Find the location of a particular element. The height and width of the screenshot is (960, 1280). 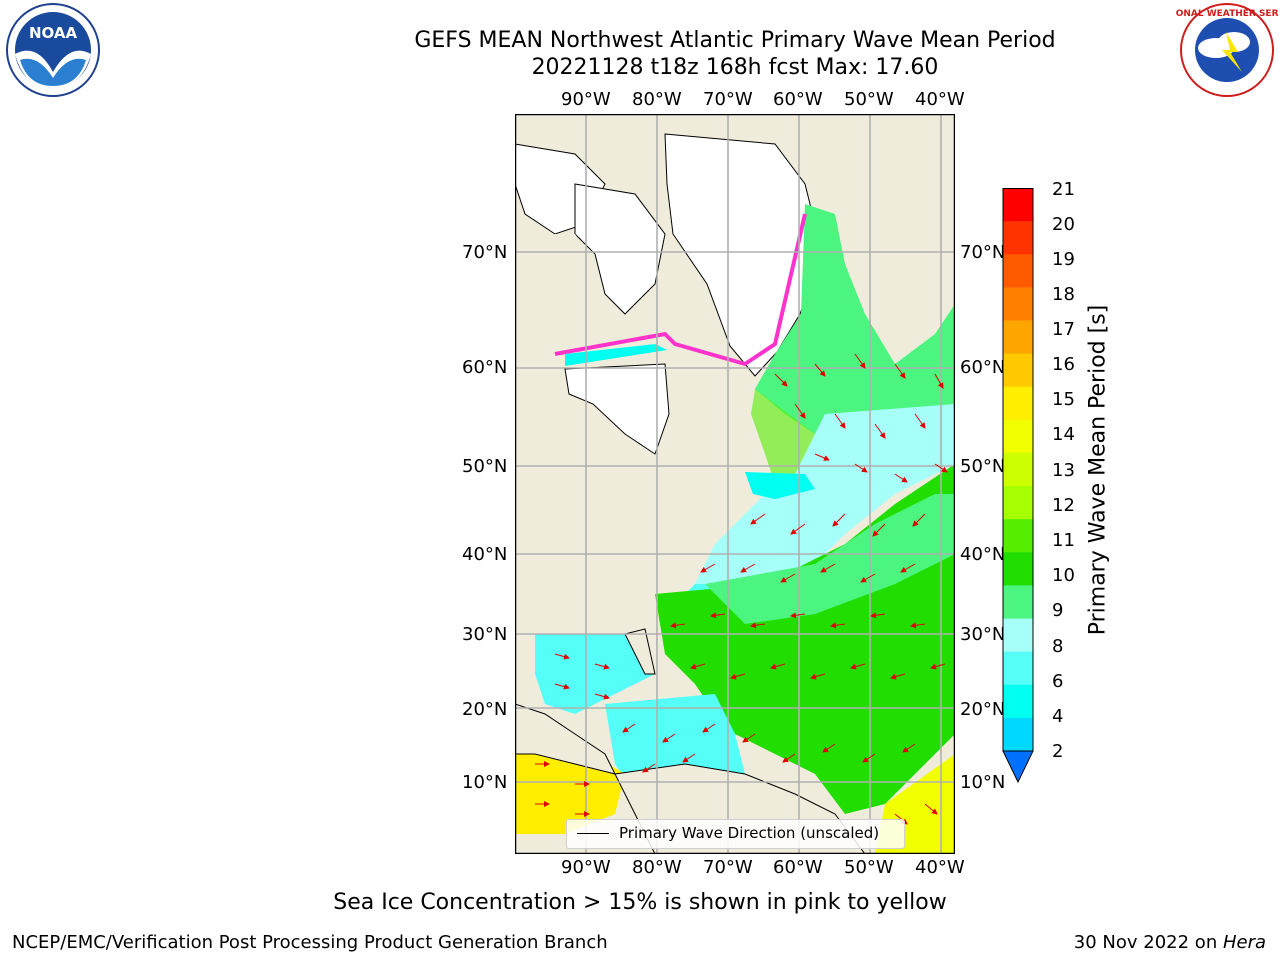

sea-ice-edge is located at coordinates (680, 290).